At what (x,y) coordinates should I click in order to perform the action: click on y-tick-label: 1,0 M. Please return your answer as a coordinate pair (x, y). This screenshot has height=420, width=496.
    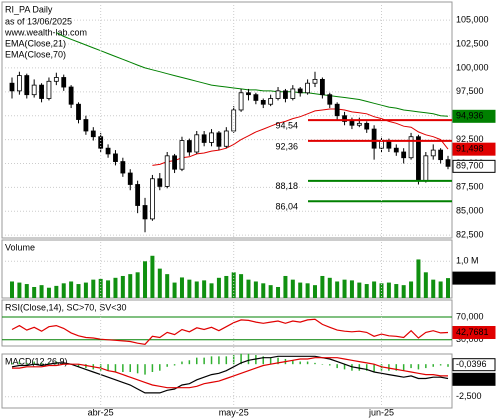
    Looking at the image, I should click on (467, 261).